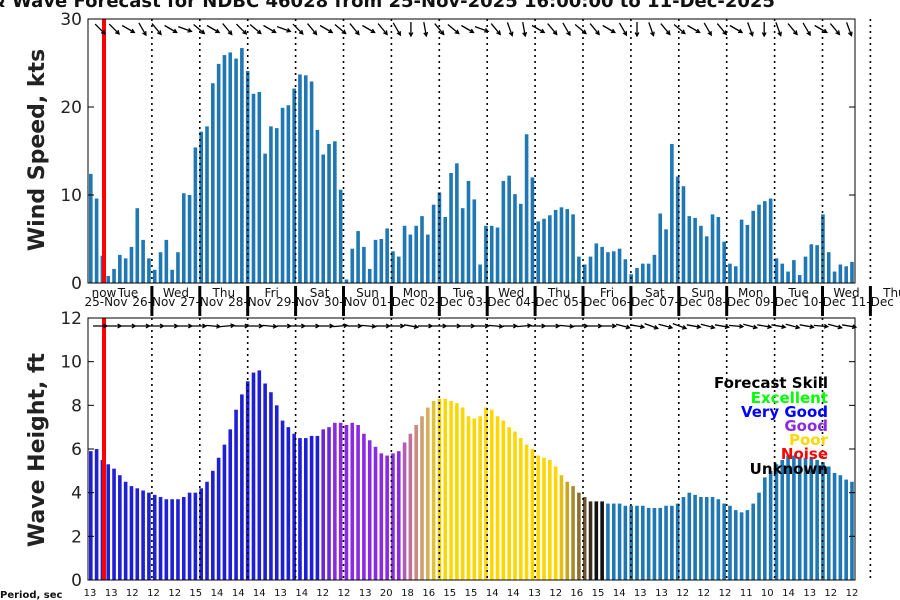 The height and width of the screenshot is (600, 900). I want to click on period-value: 14, so click(217, 593).